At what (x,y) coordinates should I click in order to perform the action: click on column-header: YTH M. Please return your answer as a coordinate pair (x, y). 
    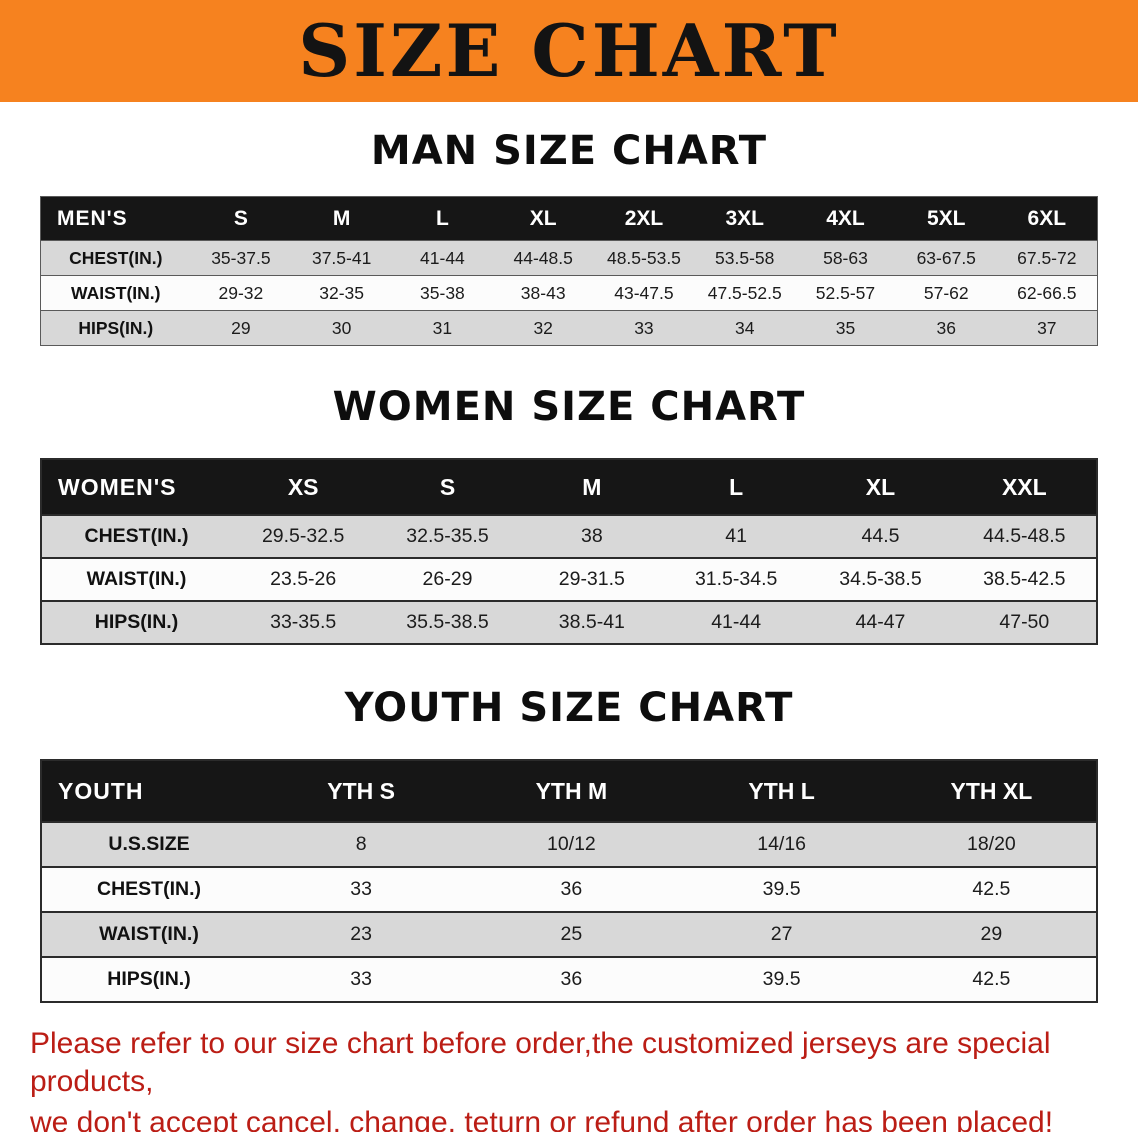
    Looking at the image, I should click on (571, 791).